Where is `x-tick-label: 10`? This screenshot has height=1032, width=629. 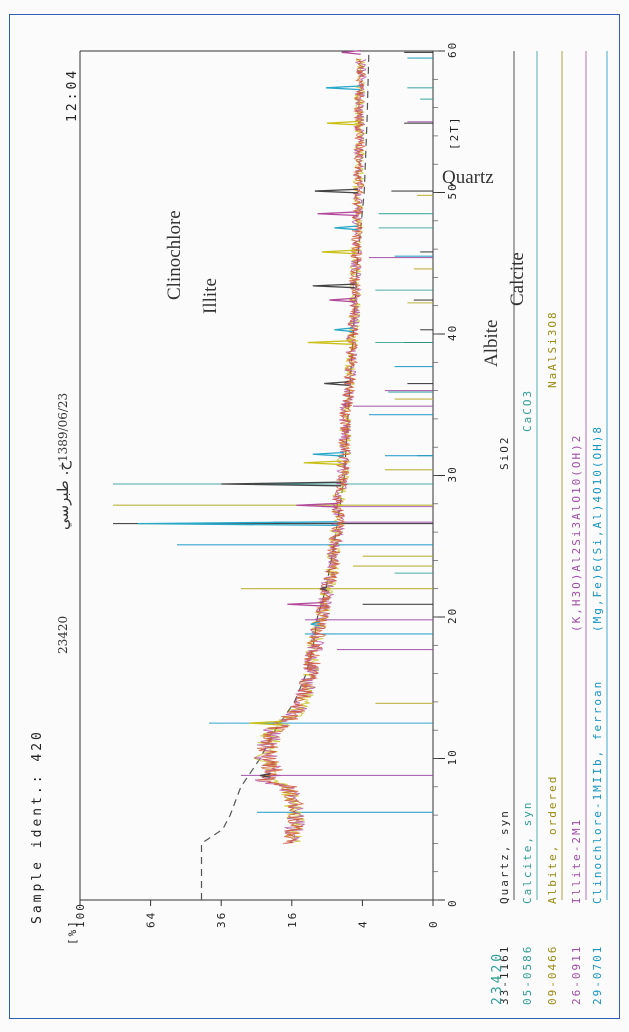 x-tick-label: 10 is located at coordinates (452, 756).